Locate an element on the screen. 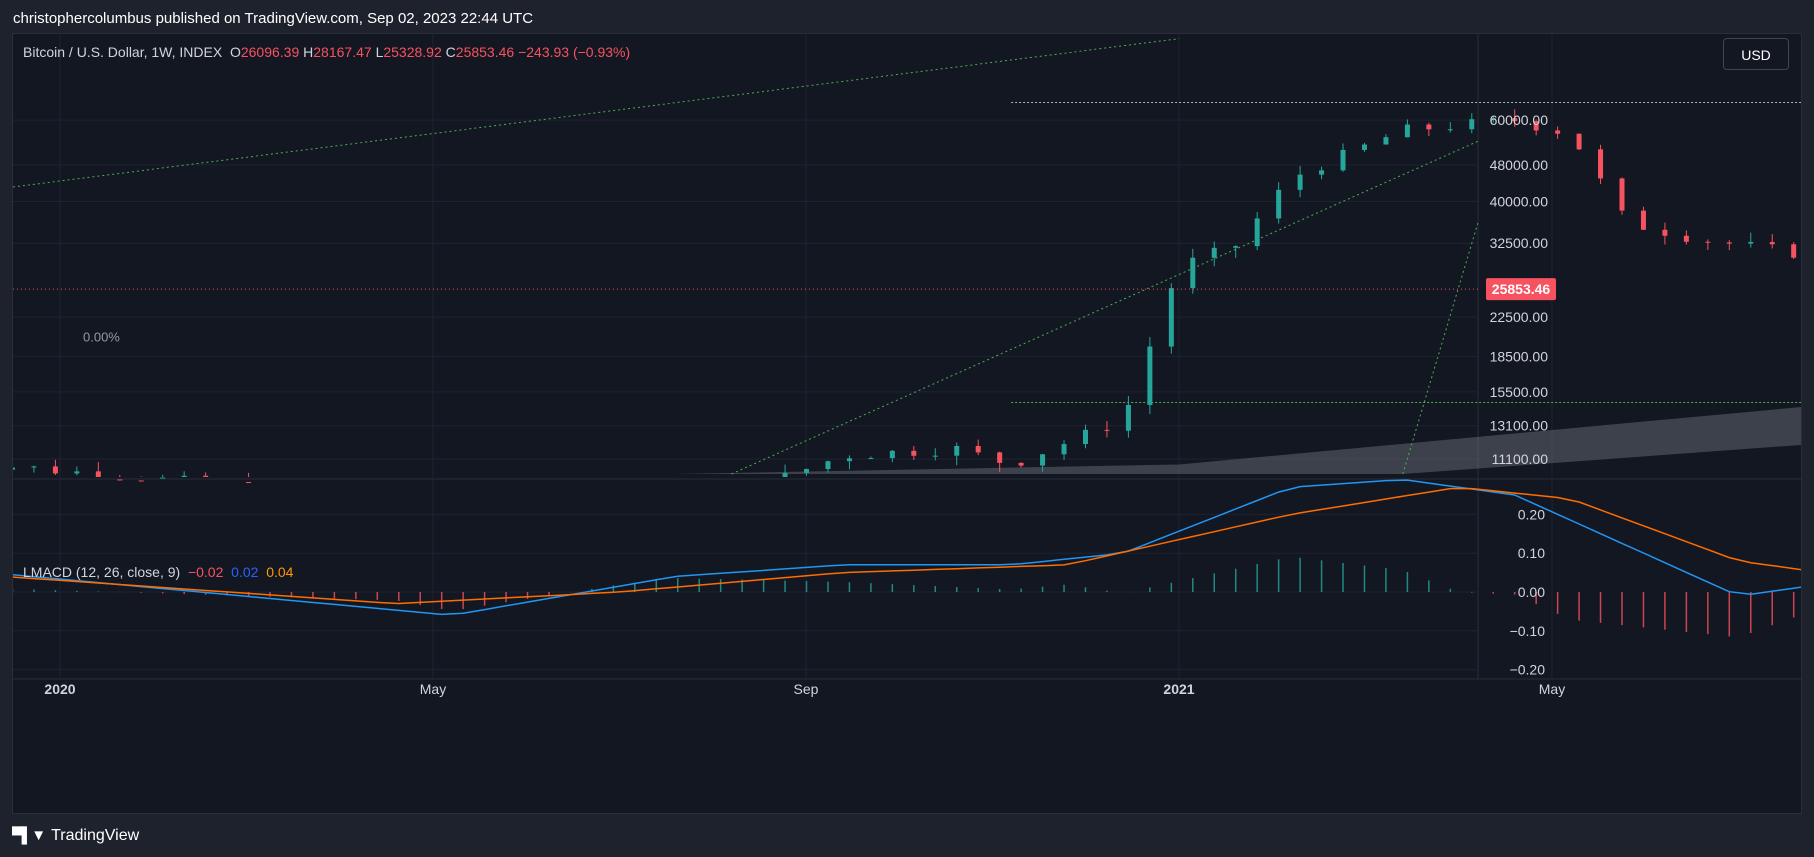  left-level-label: 0.00% is located at coordinates (101, 337).